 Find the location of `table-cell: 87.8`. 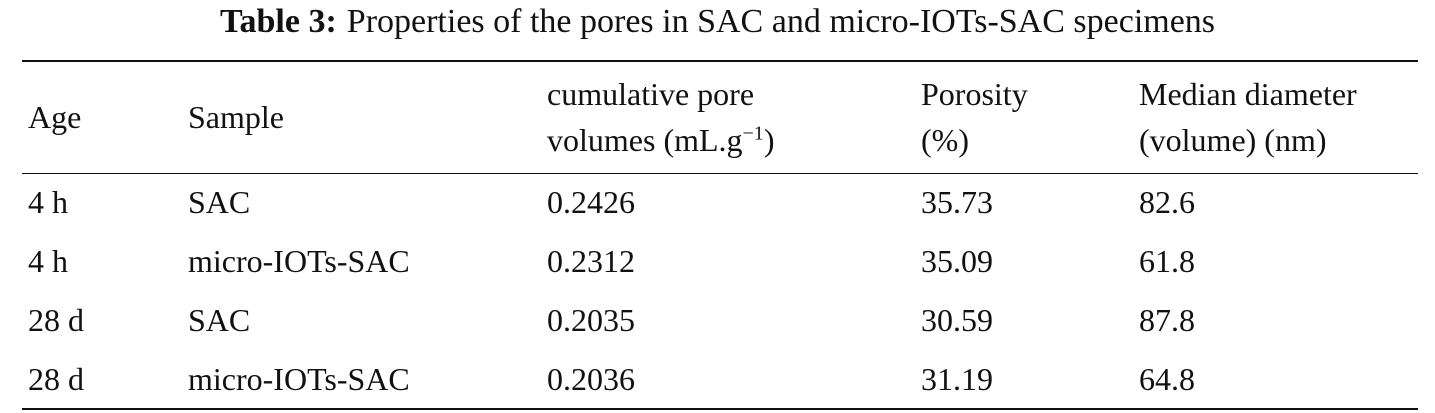

table-cell: 87.8 is located at coordinates (1167, 320).